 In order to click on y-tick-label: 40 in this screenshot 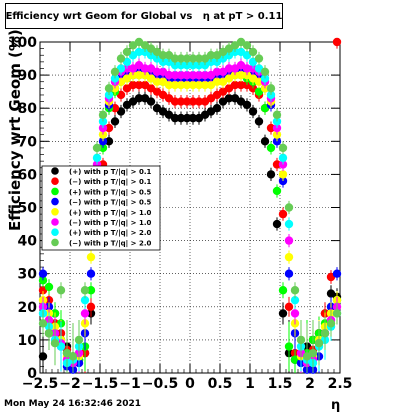, I will do `click(28, 242)`.